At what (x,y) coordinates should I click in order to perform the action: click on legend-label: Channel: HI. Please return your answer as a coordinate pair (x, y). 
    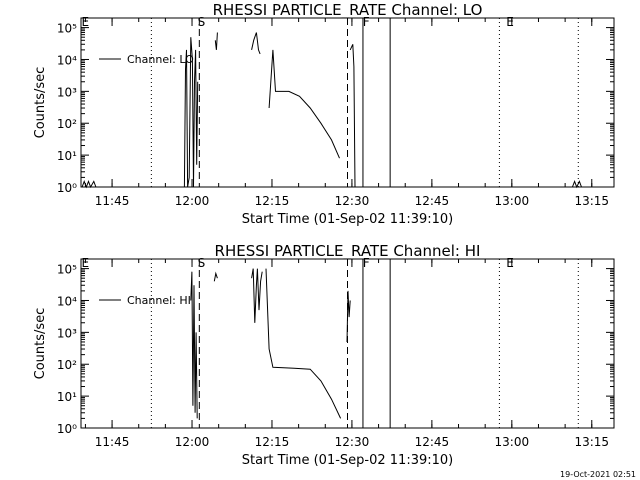
    Looking at the image, I should click on (159, 300).